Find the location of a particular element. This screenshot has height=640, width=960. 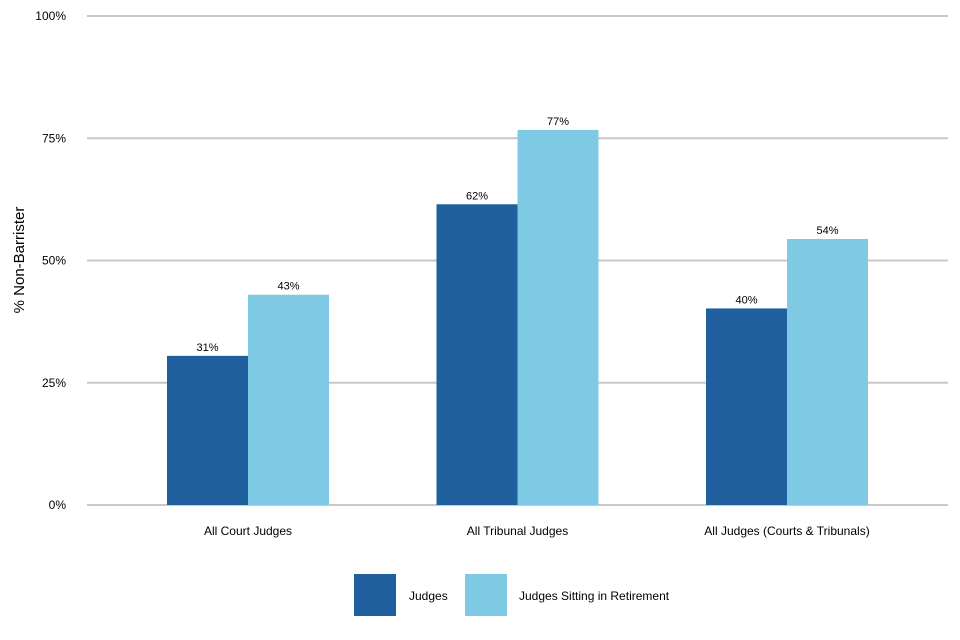

legend: Judges Judges Sitting in Retirement is located at coordinates (512, 595).